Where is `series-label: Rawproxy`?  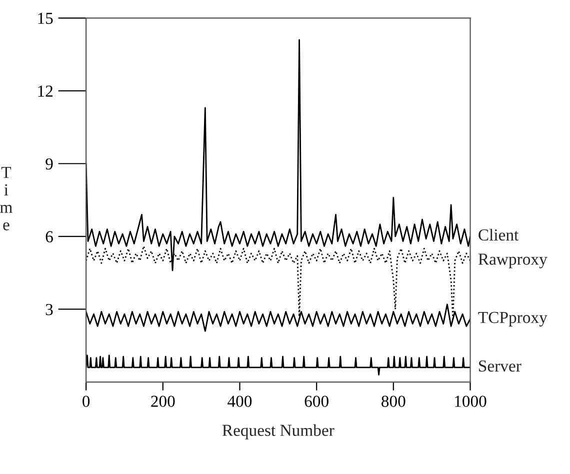
series-label: Rawproxy is located at coordinates (513, 261).